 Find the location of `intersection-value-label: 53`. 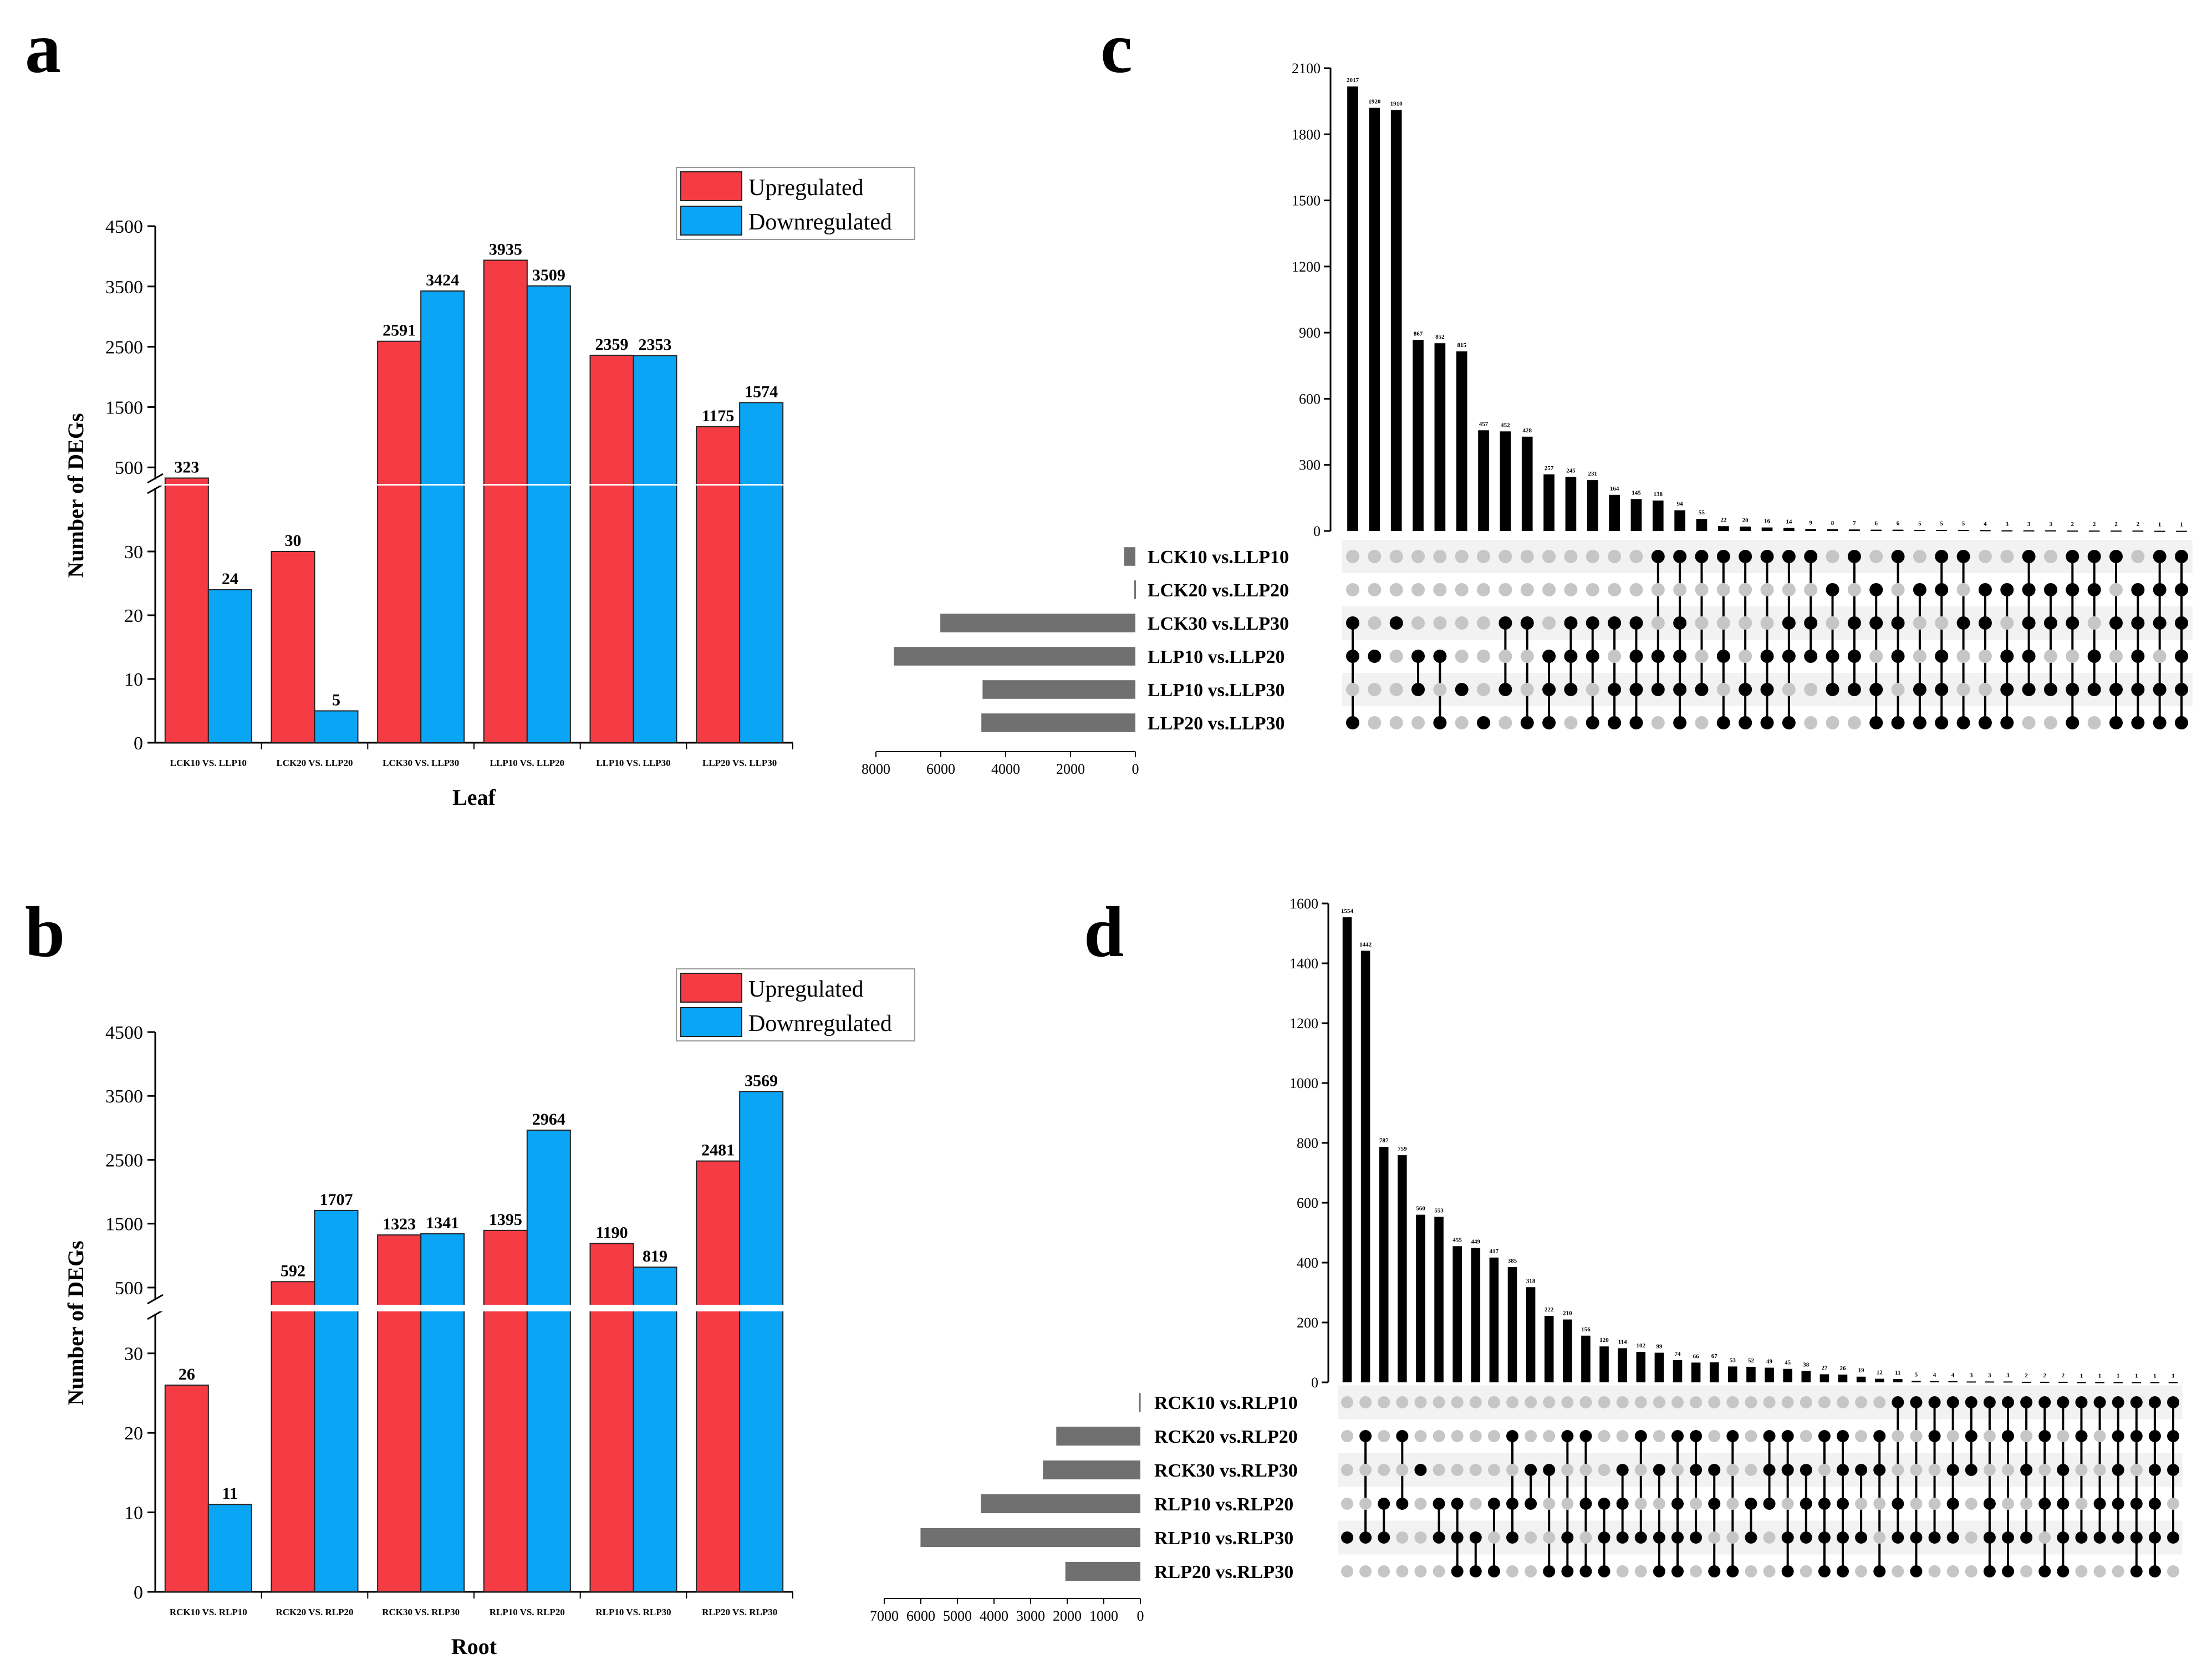

intersection-value-label: 53 is located at coordinates (1733, 1361).